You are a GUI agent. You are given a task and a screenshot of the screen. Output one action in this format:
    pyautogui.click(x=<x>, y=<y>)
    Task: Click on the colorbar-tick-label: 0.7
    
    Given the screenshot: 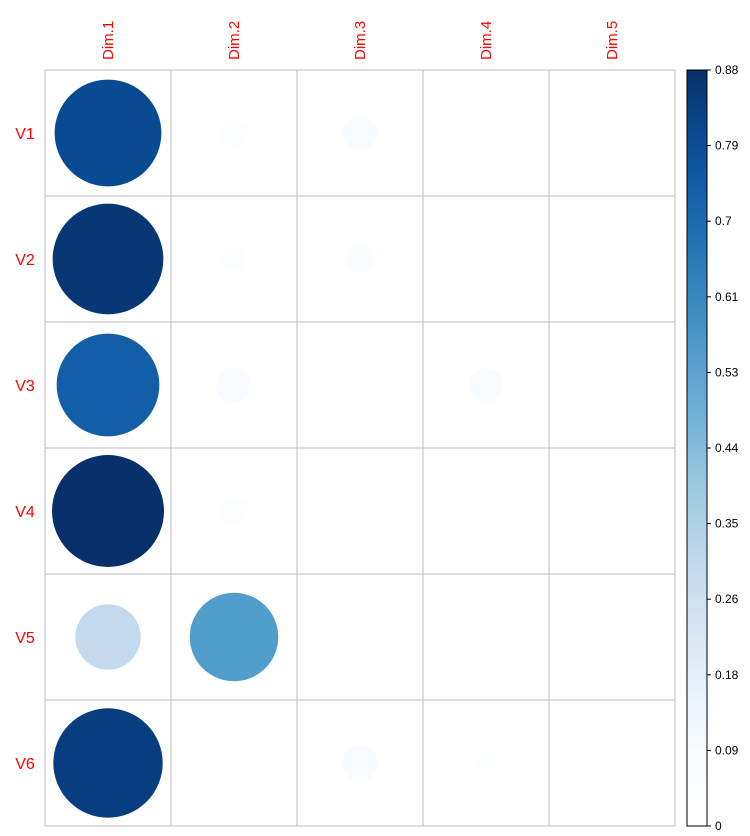 What is the action you would take?
    pyautogui.click(x=723, y=221)
    